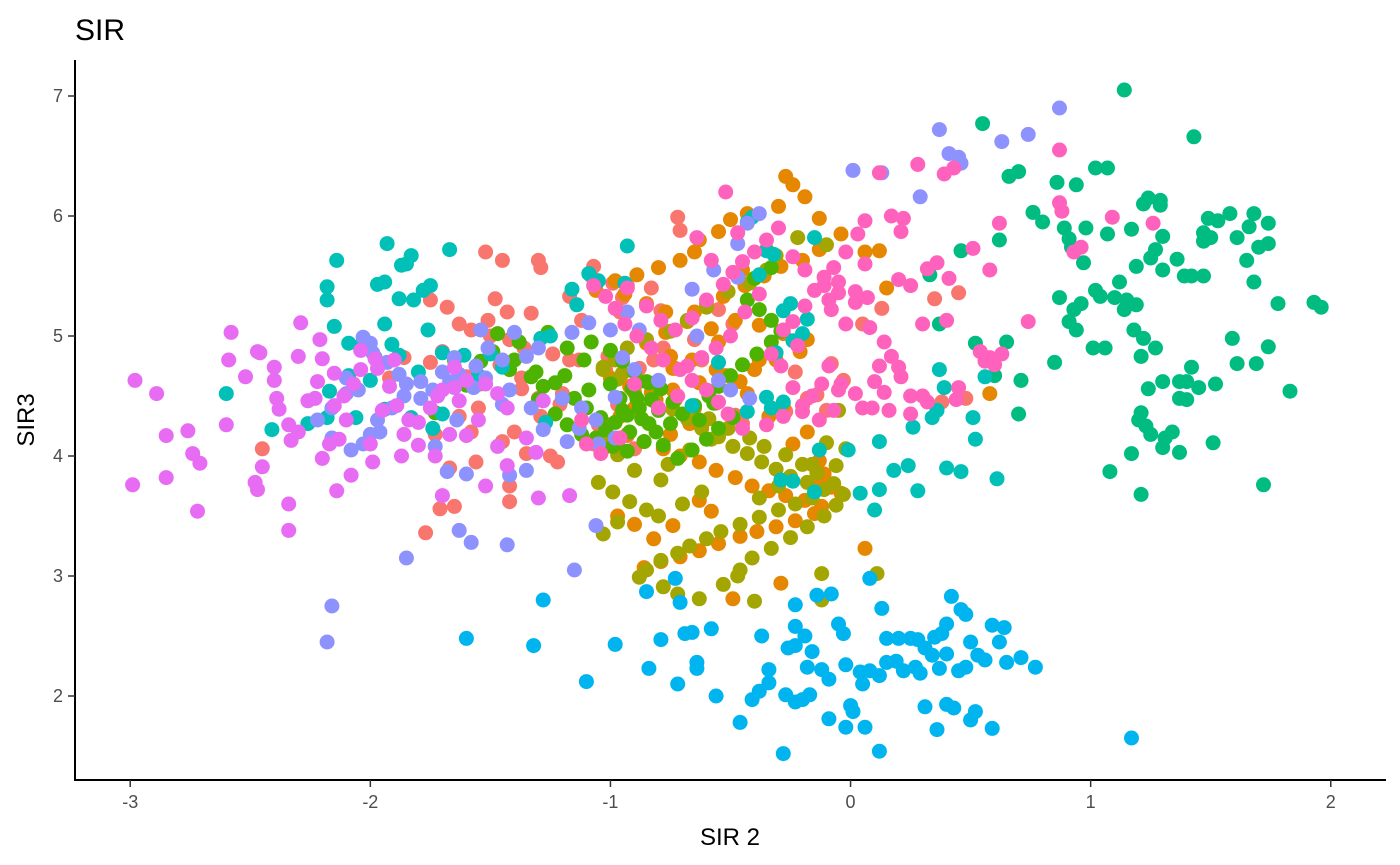 This screenshot has width=1400, height=865. What do you see at coordinates (58, 576) in the screenshot?
I see `y-tick-label: 3` at bounding box center [58, 576].